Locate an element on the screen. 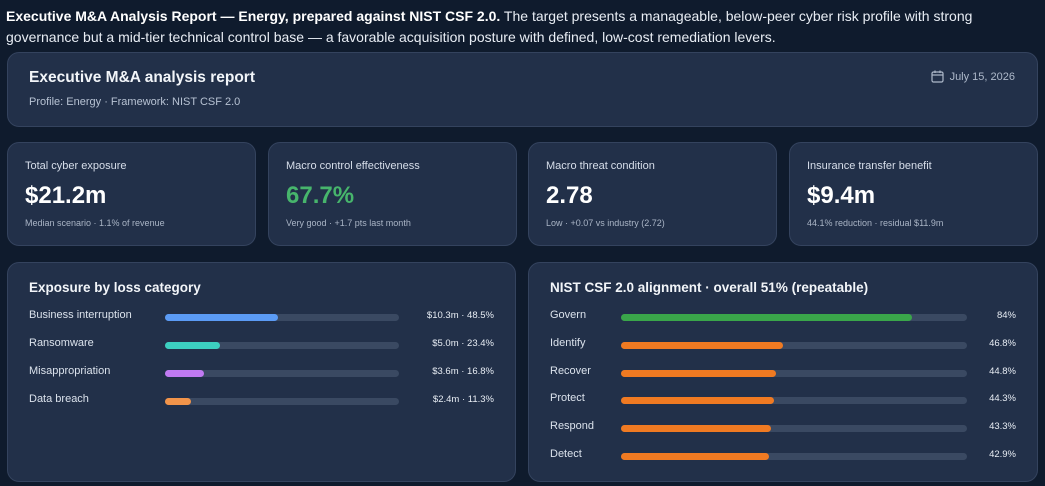  nist-row-label-identify: Identify is located at coordinates (568, 342).